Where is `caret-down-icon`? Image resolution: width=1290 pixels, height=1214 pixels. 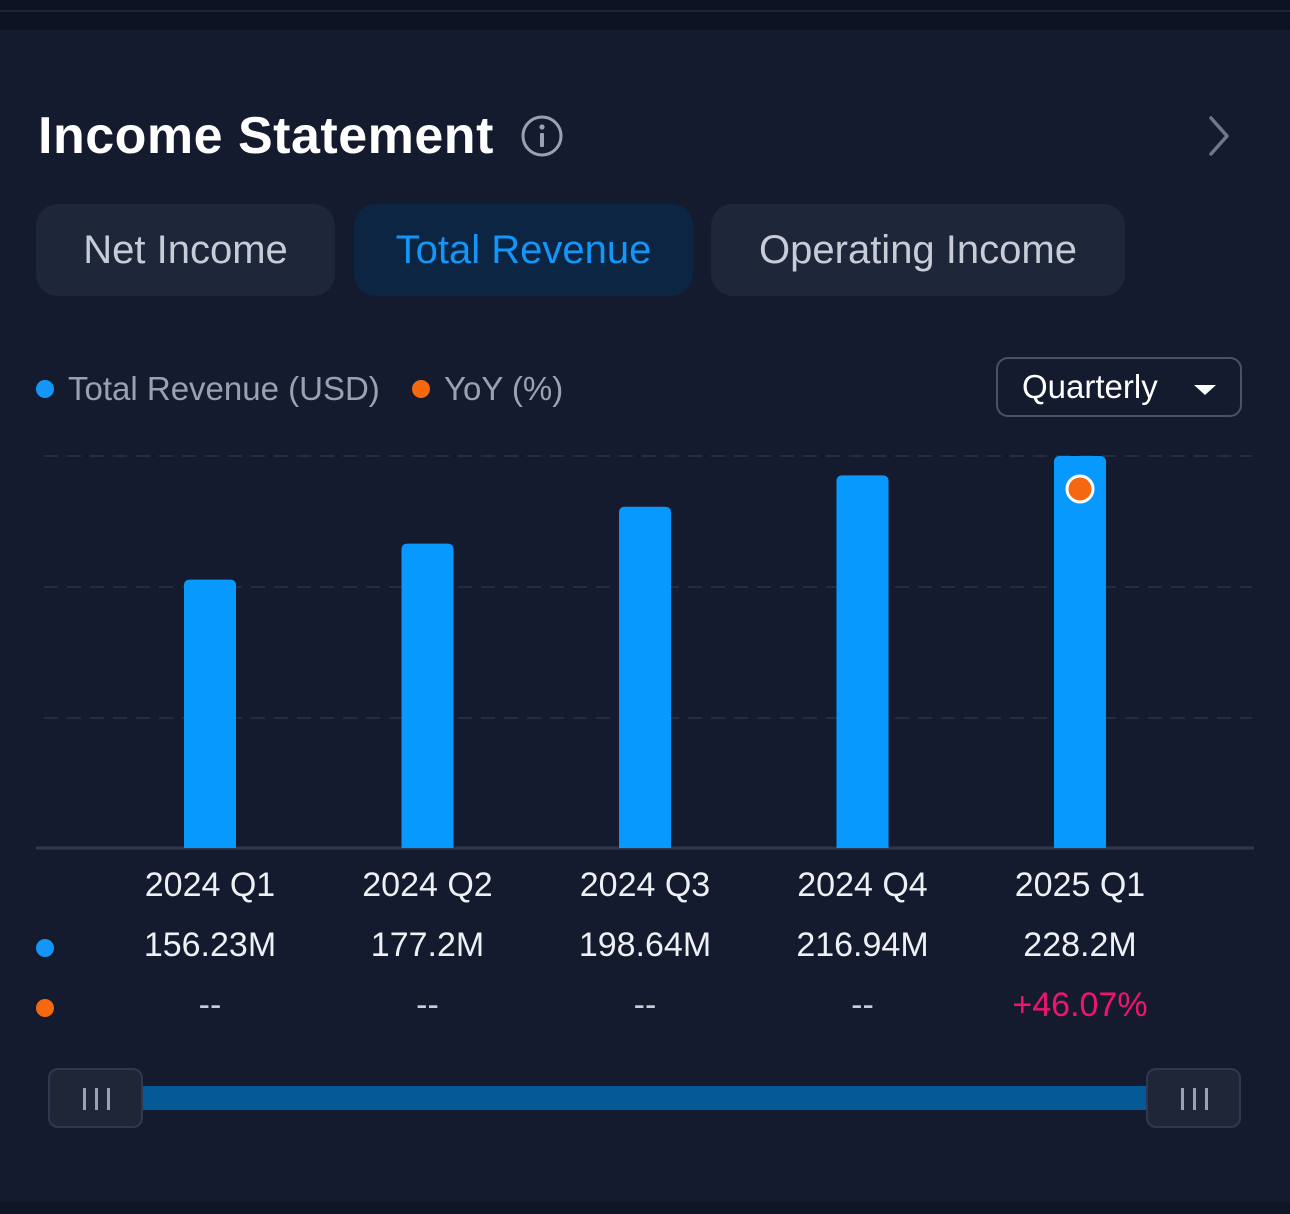 caret-down-icon is located at coordinates (1205, 390).